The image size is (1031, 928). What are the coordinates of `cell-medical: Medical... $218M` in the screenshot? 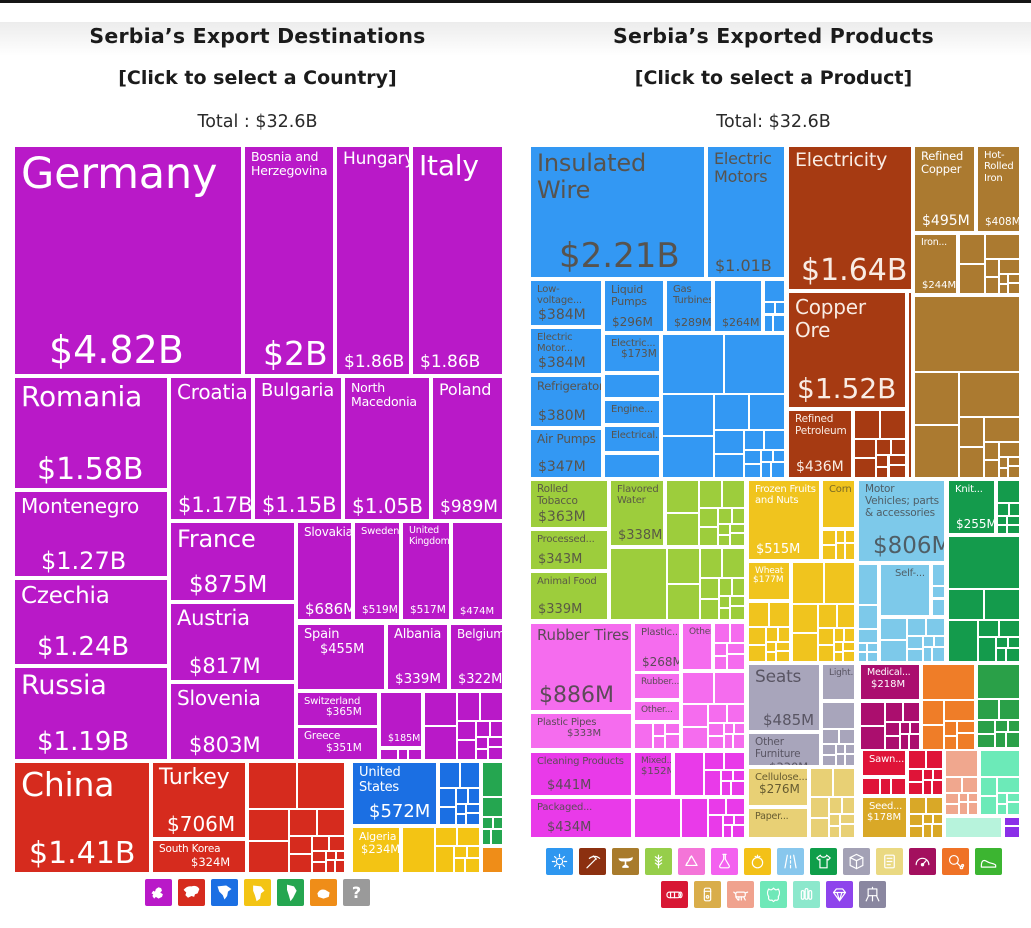 It's located at (890, 682).